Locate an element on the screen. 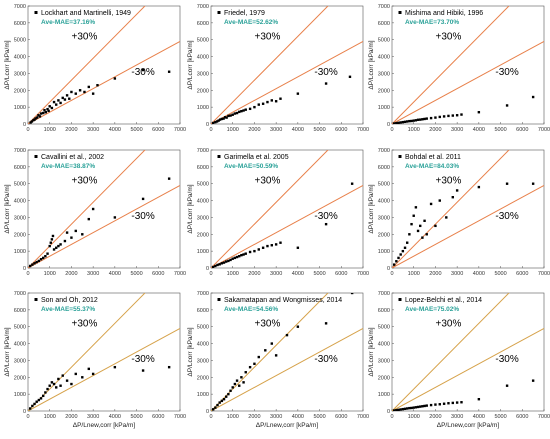 The width and height of the screenshot is (550, 439). y-tick-label: 3000 is located at coordinates (384, 361).